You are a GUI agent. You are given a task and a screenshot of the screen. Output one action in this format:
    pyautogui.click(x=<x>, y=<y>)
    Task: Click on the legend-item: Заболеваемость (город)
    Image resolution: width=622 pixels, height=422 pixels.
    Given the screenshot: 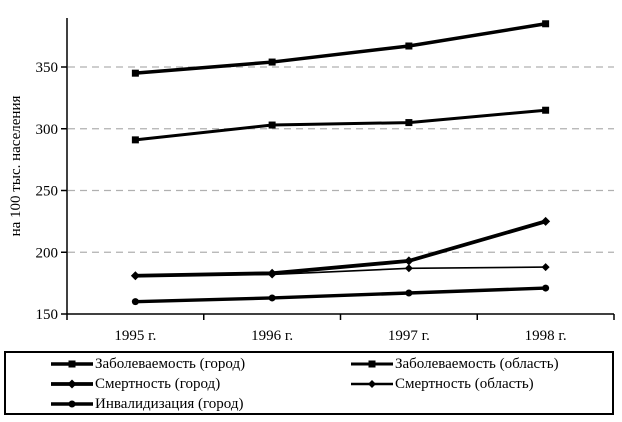 What is the action you would take?
    pyautogui.click(x=148, y=364)
    